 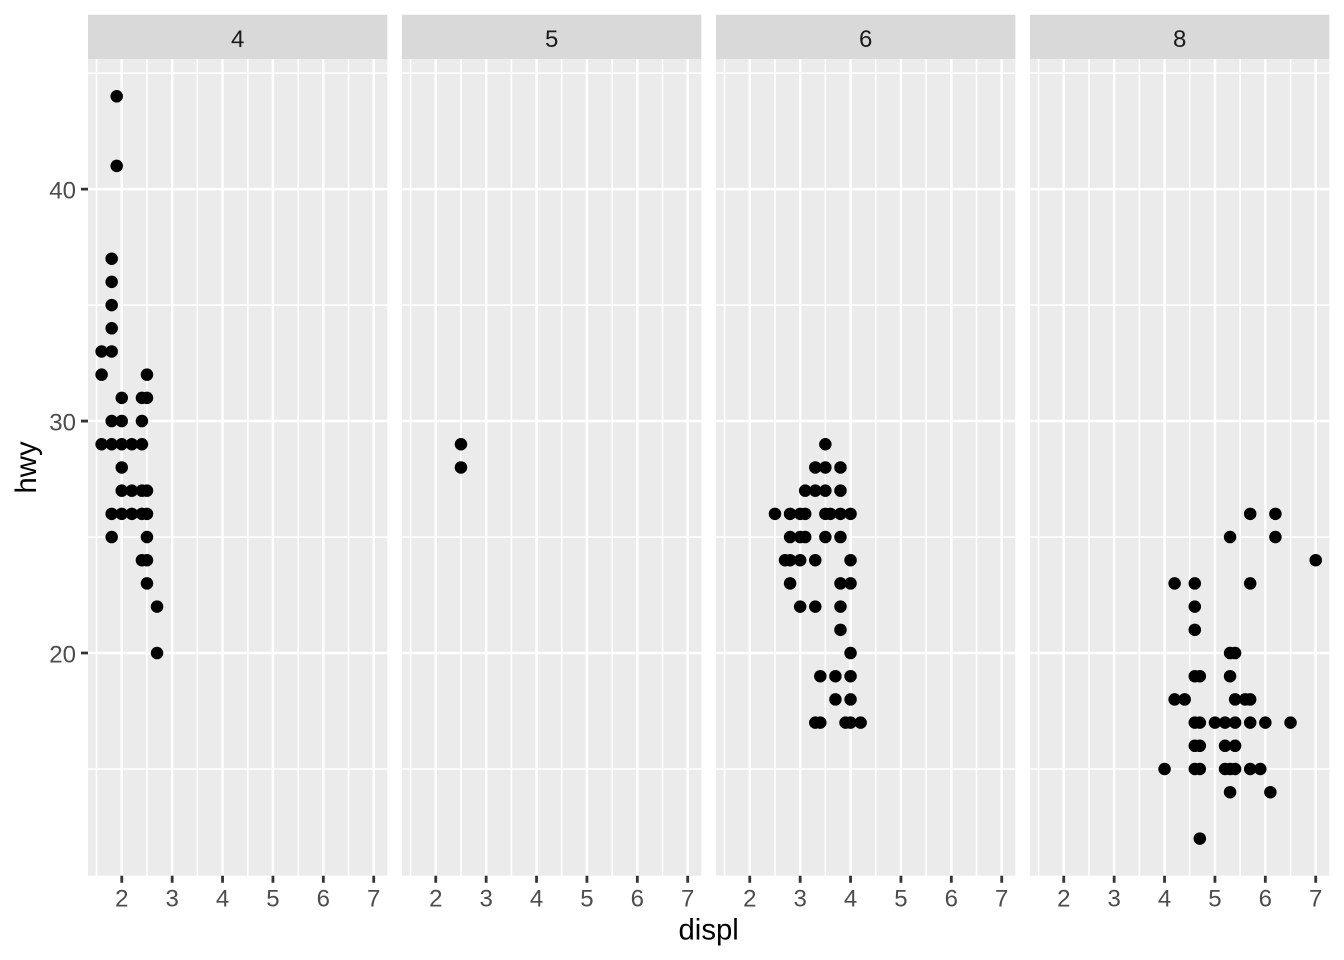 What do you see at coordinates (709, 930) in the screenshot?
I see `svg-text: displ` at bounding box center [709, 930].